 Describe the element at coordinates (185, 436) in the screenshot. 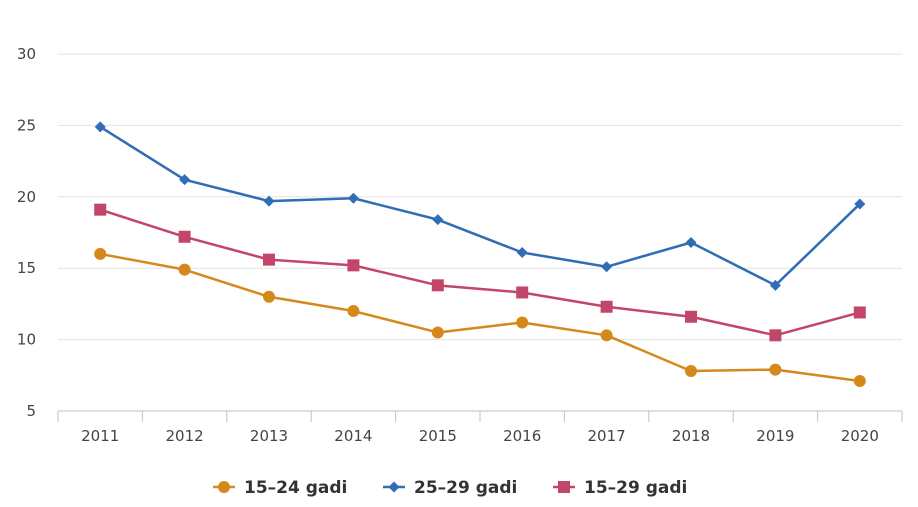

I see `x-tick-label: 2012` at that location.